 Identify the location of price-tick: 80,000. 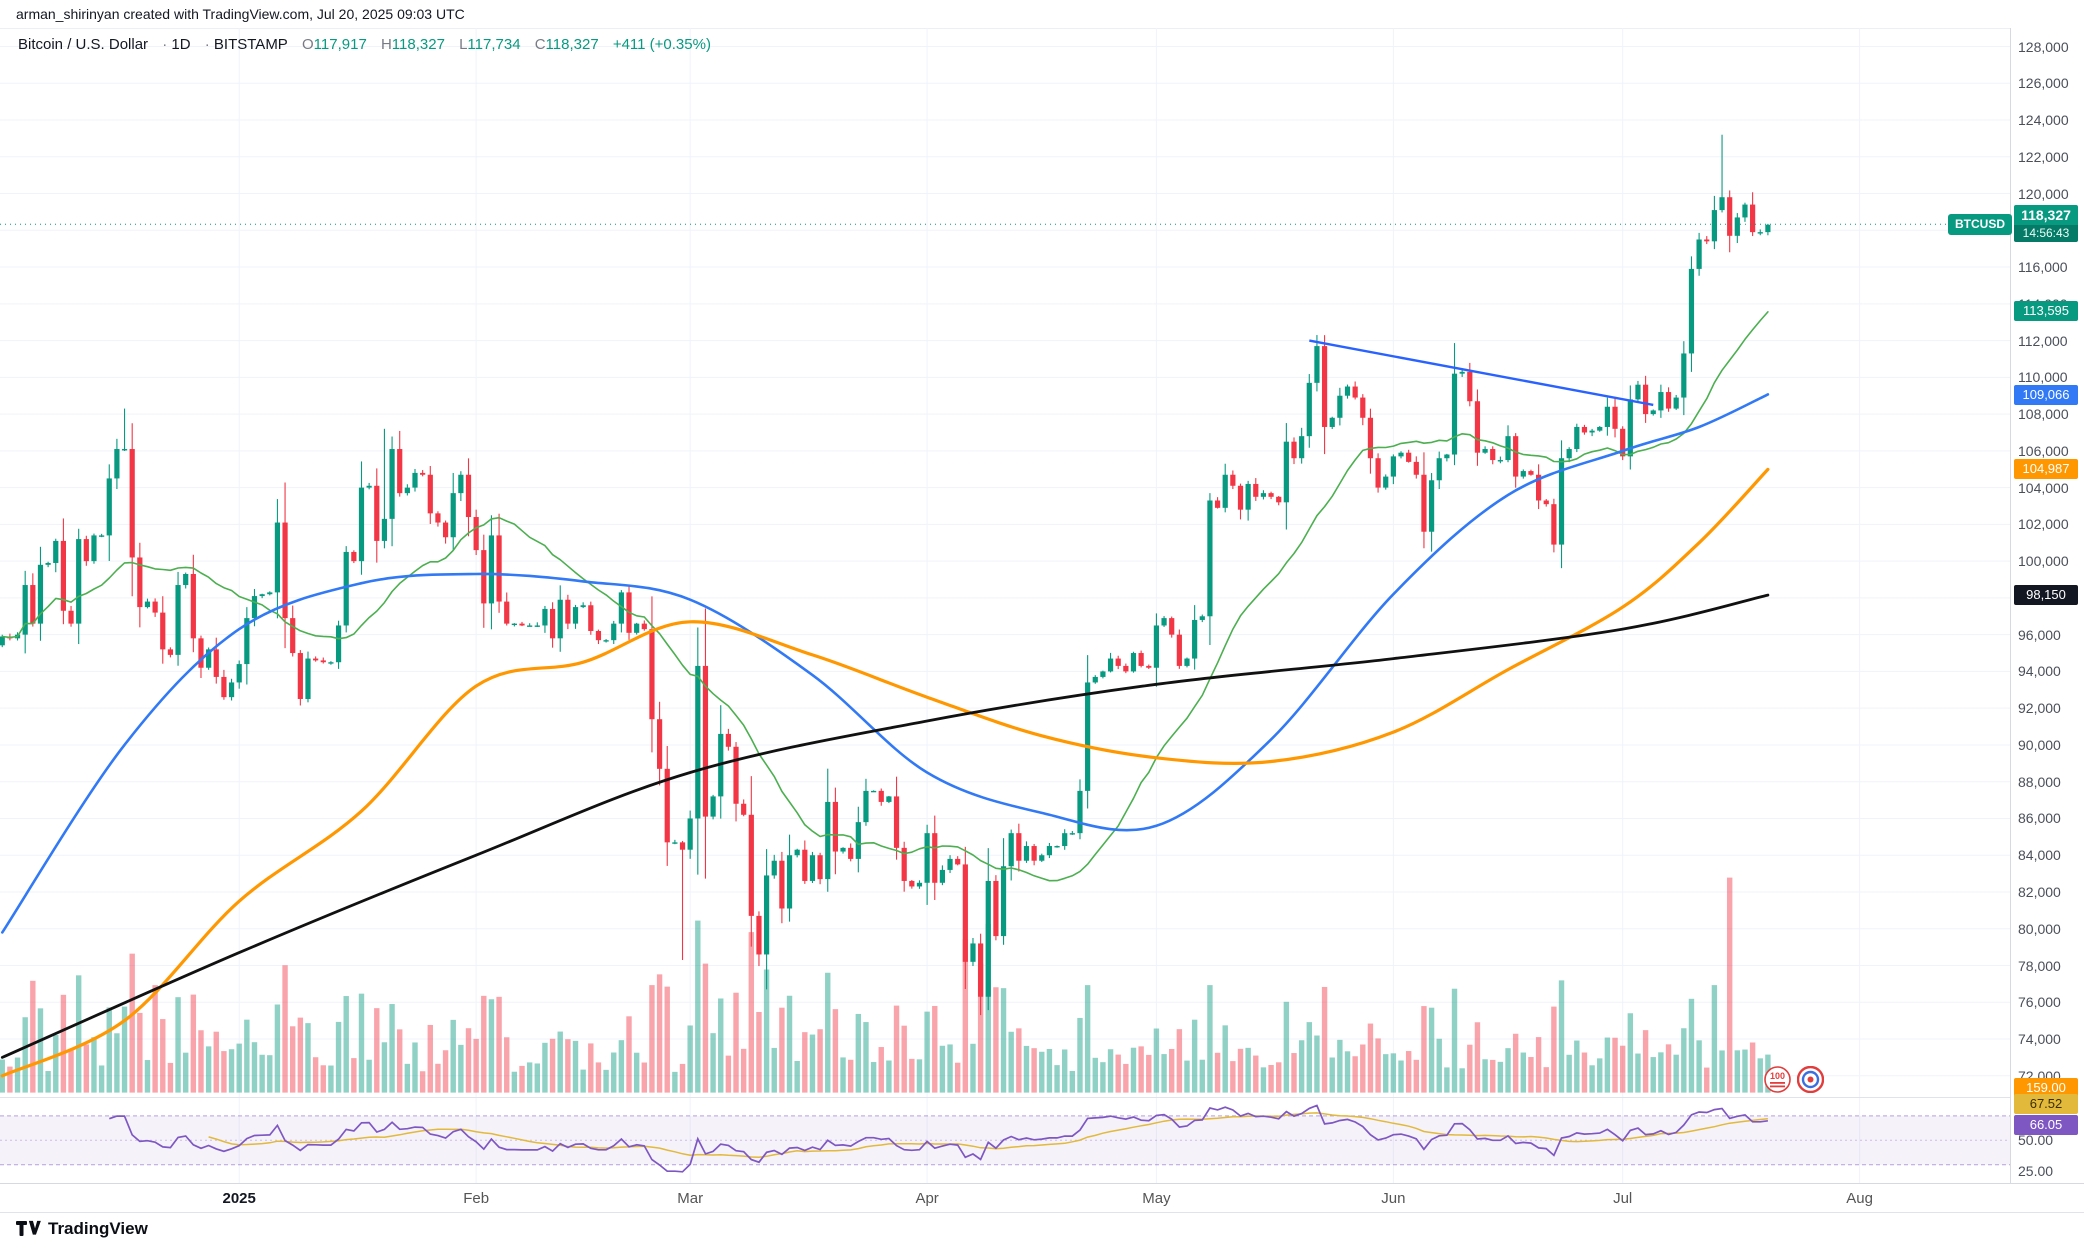
(2039, 928).